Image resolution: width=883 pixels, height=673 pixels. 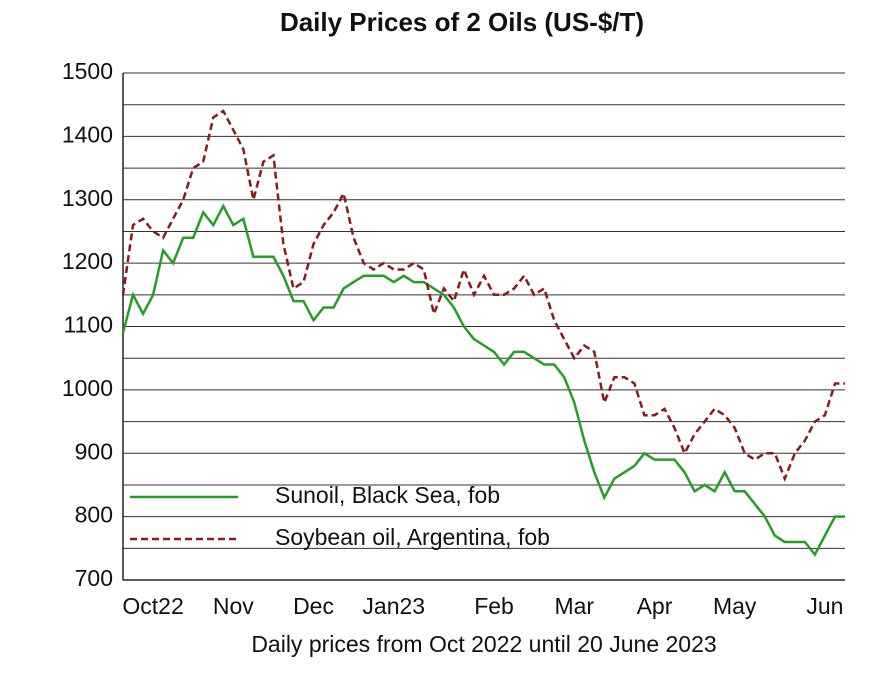 I want to click on y-tick-label: 900, so click(x=94, y=451).